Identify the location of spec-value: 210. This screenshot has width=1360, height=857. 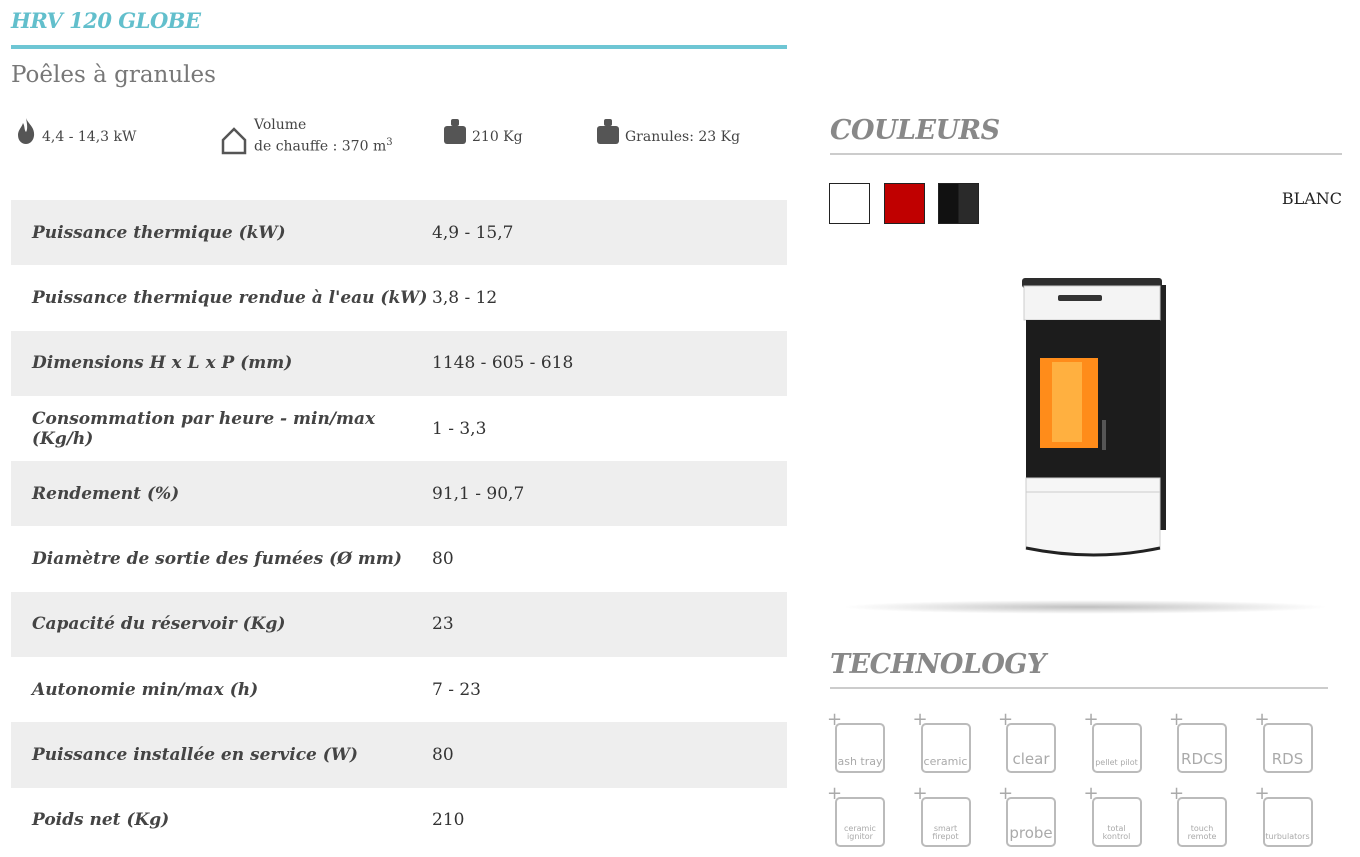
(448, 820).